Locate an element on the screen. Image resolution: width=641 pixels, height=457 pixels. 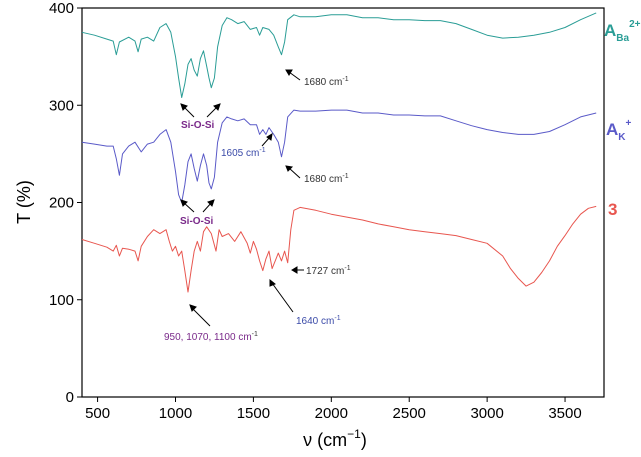
annotation-si-o-si-top: Si-O-Si is located at coordinates (198, 125).